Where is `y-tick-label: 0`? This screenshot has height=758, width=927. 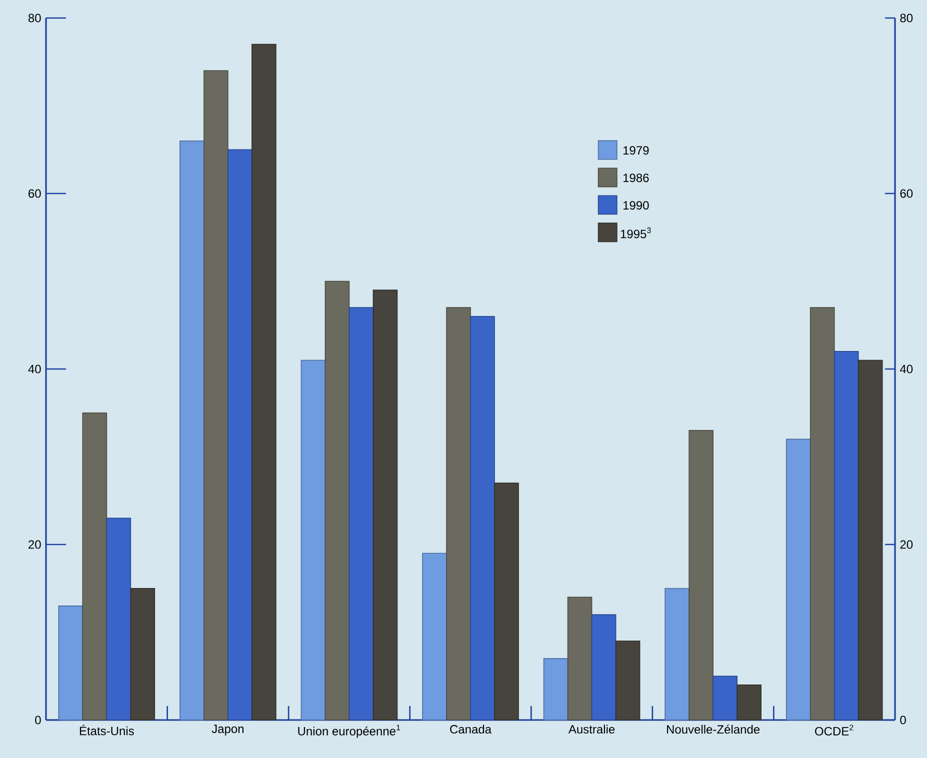 y-tick-label: 0 is located at coordinates (38, 720).